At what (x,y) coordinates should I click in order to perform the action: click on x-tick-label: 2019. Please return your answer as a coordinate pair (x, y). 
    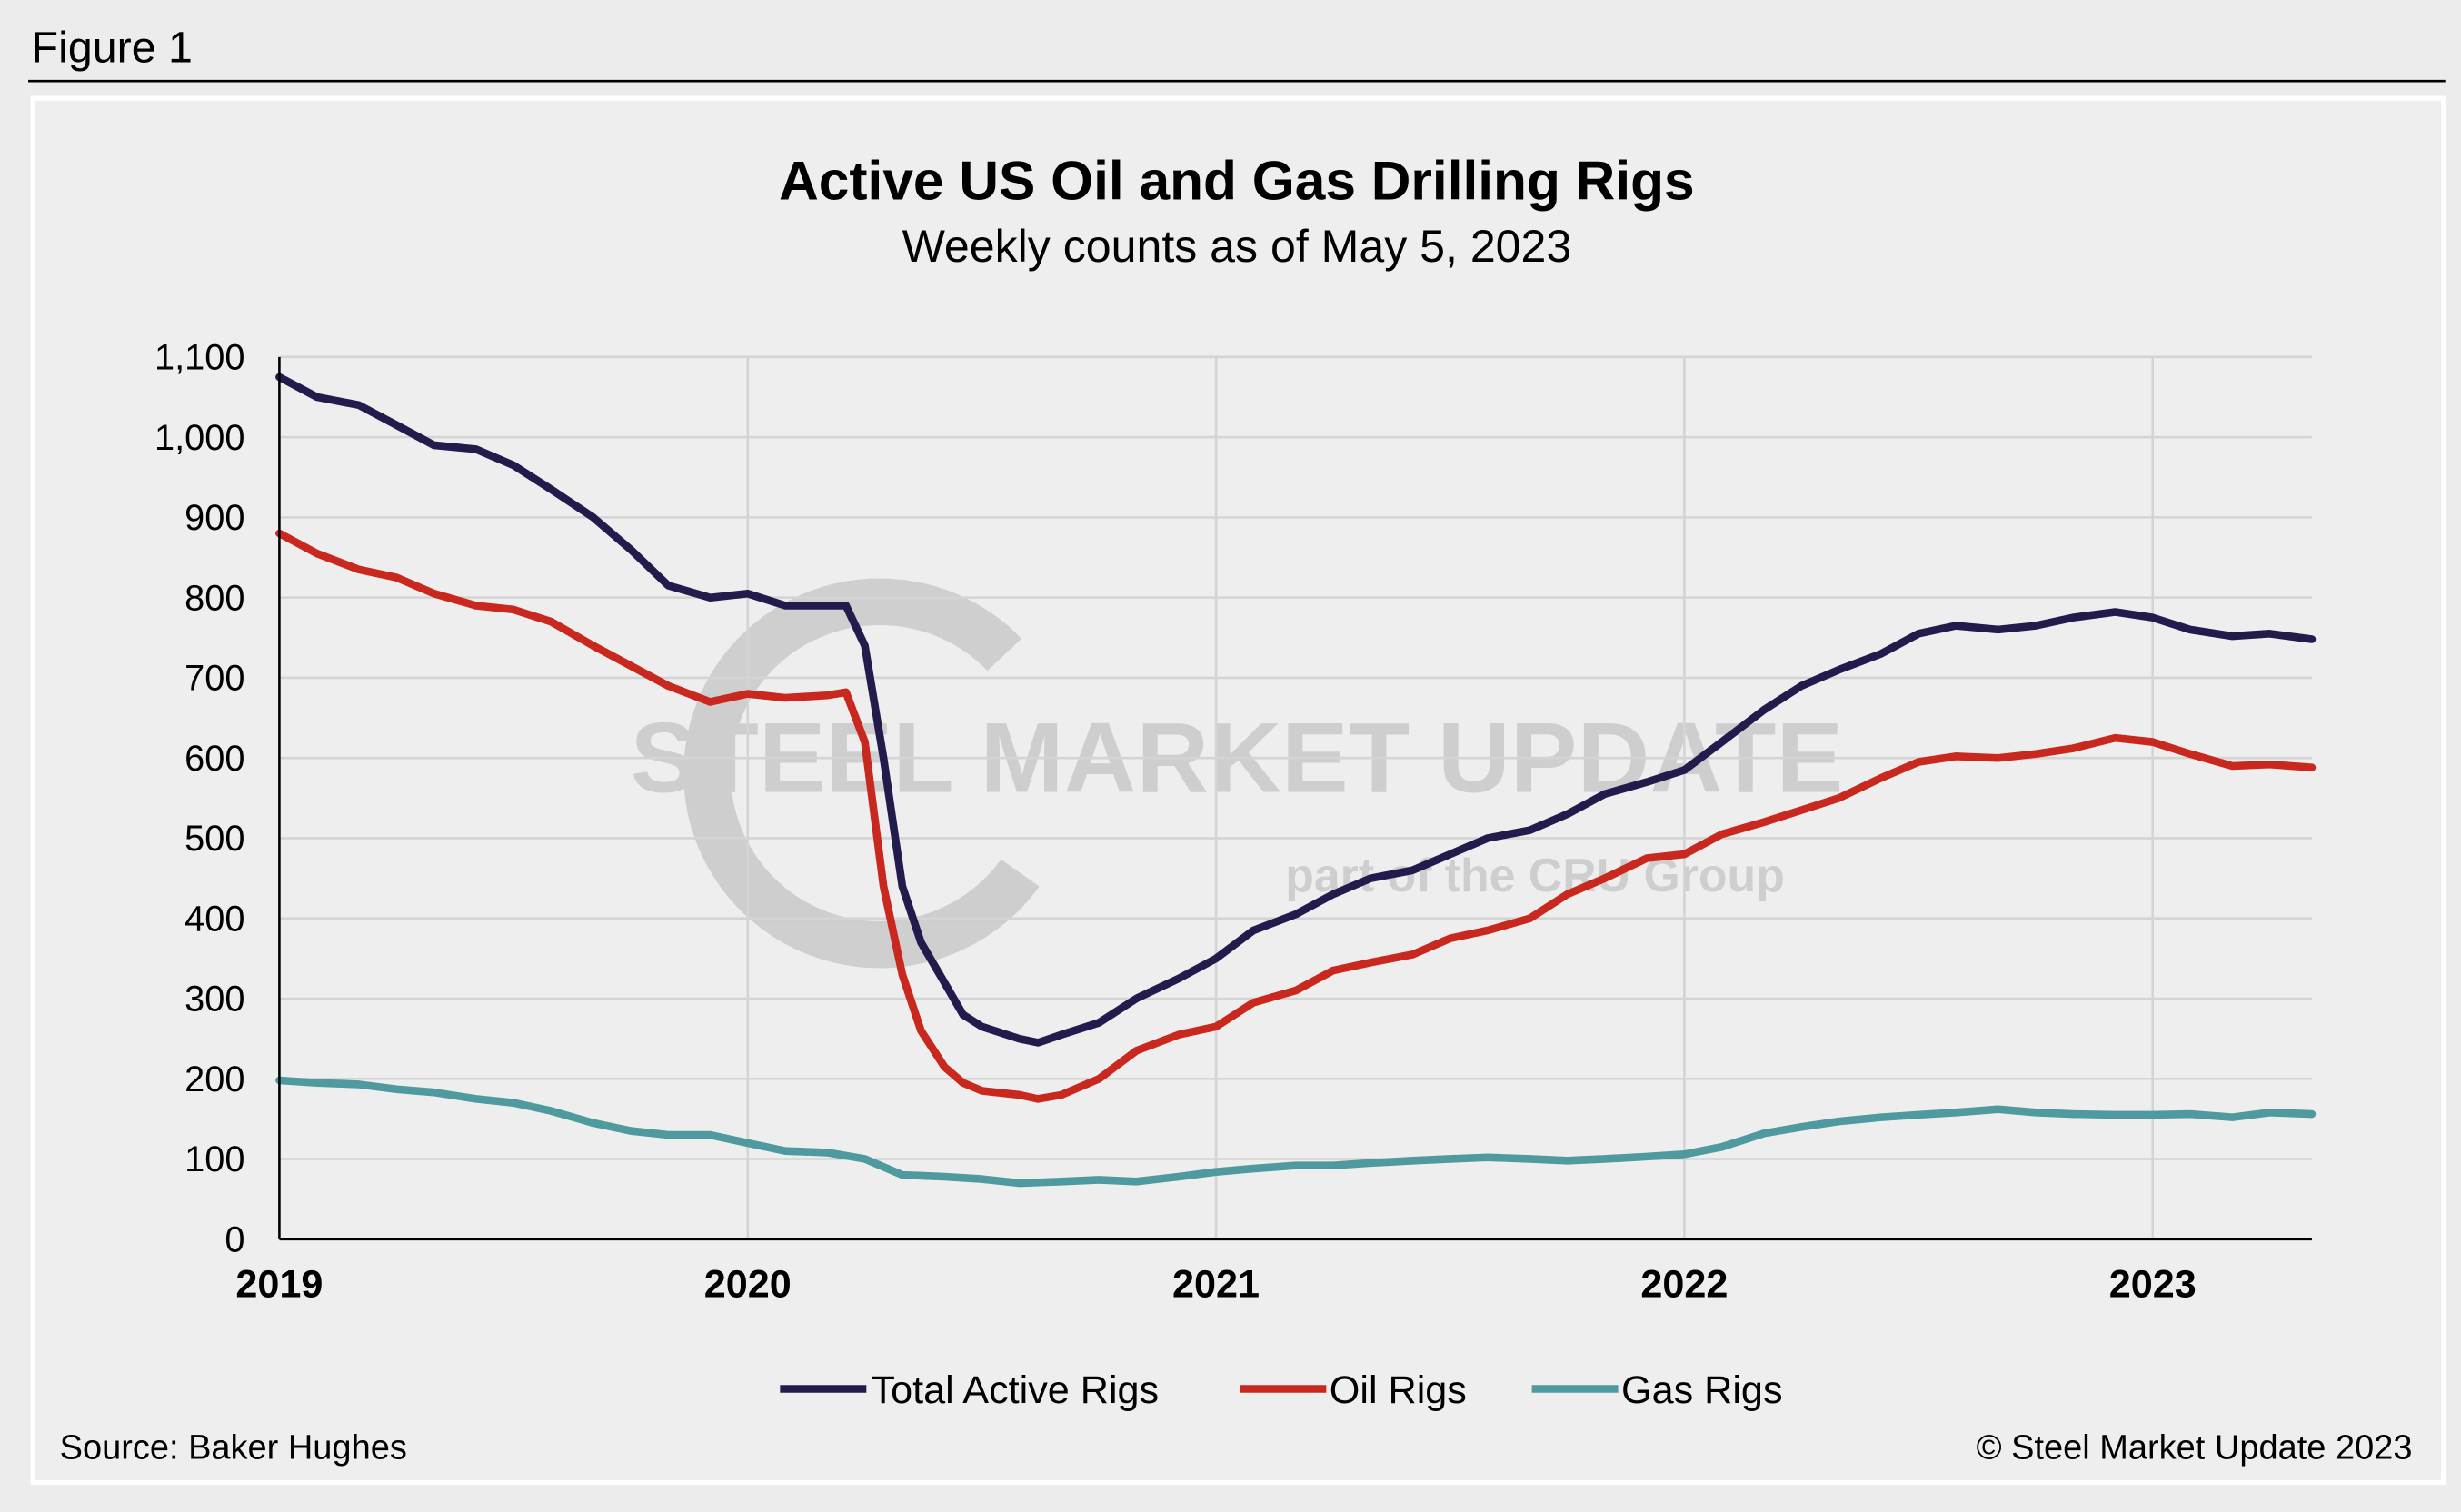
    Looking at the image, I should click on (279, 1284).